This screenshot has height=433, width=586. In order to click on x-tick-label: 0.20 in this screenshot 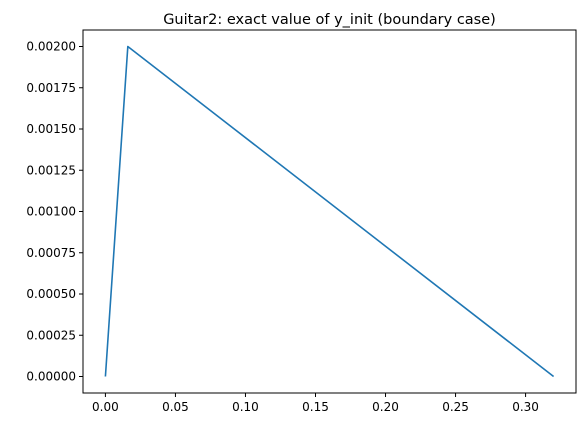, I will do `click(385, 407)`.